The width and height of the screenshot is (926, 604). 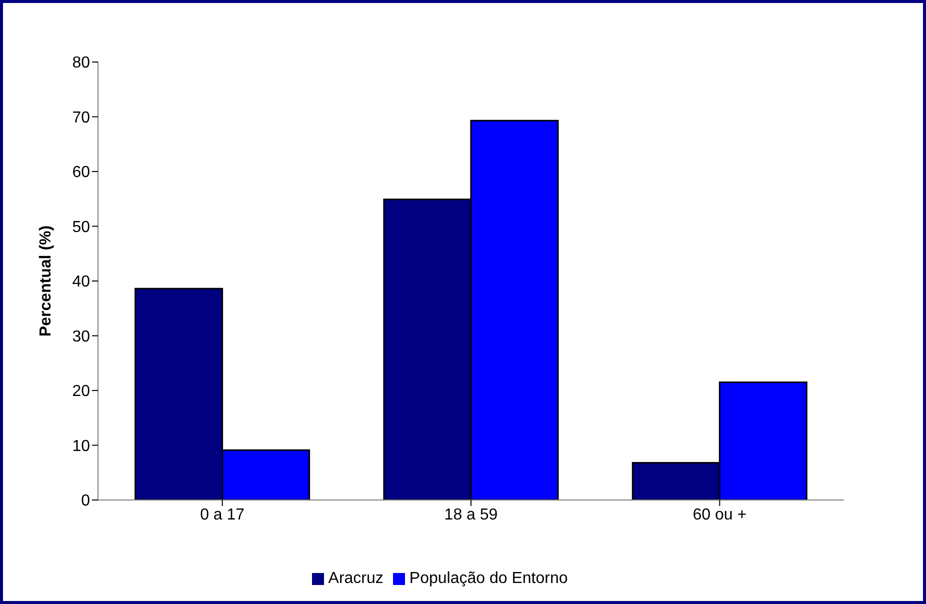 I want to click on y-tick-label: 80, so click(x=81, y=63).